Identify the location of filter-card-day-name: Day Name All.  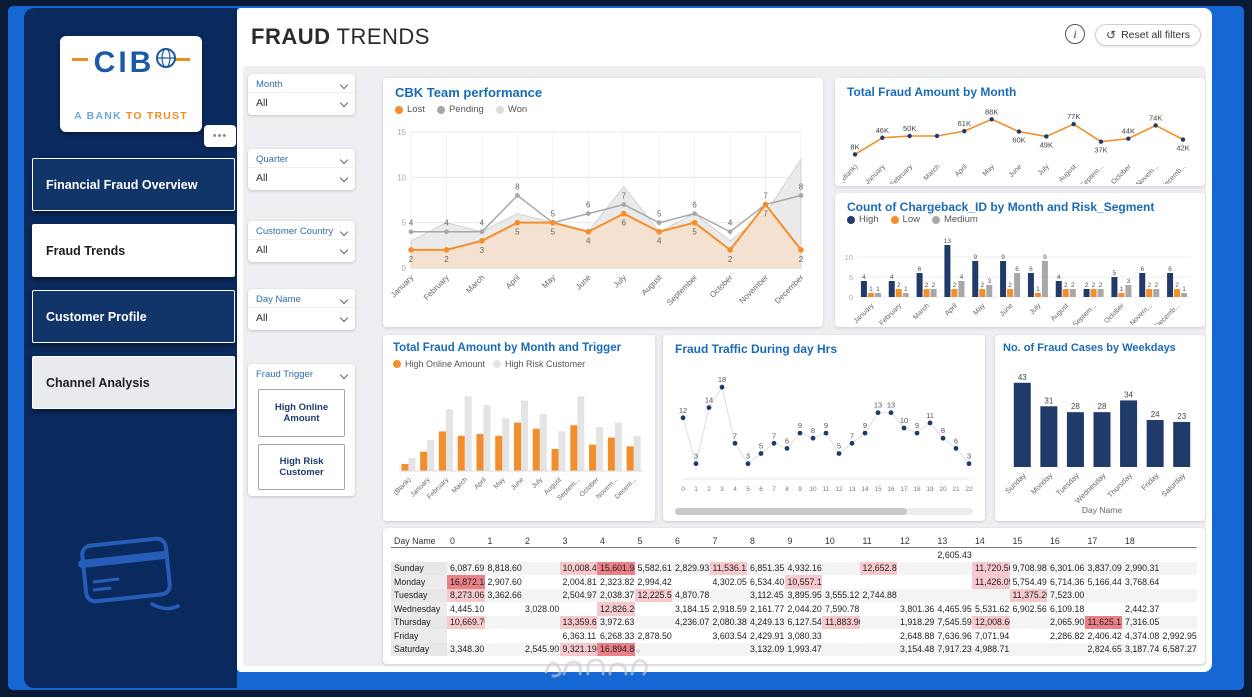
(301, 309).